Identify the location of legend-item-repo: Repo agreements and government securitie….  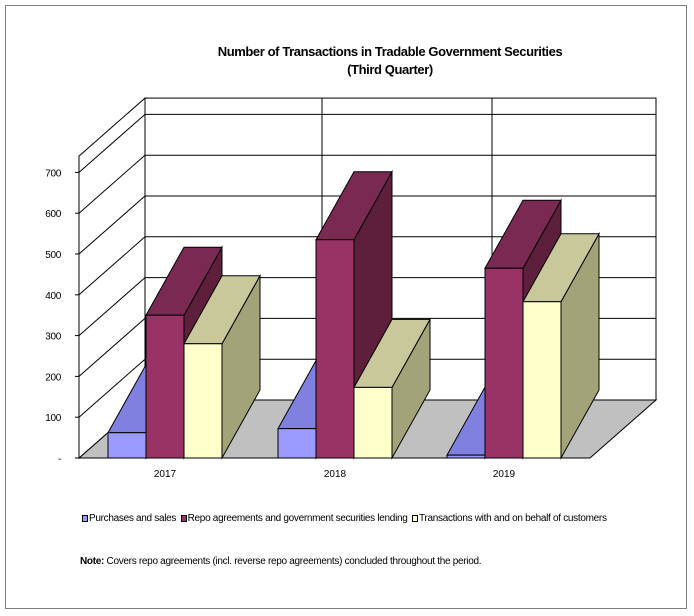
(294, 518).